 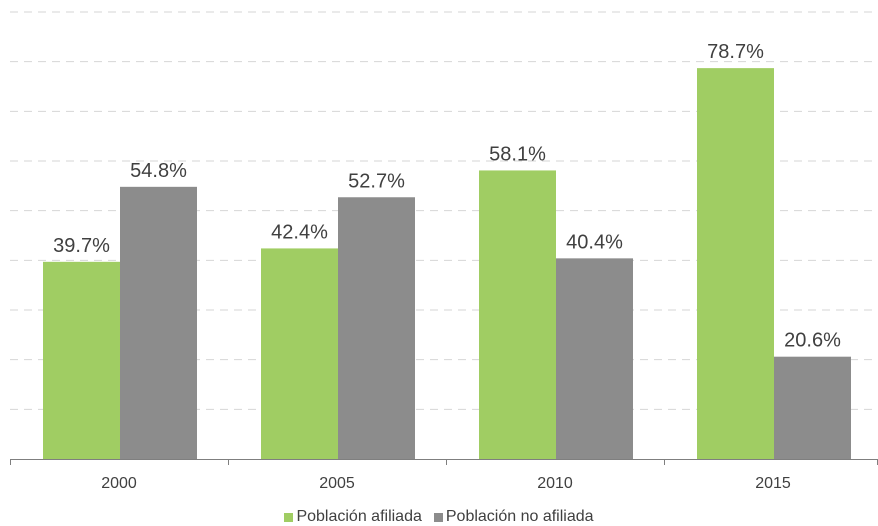 I want to click on x-tick-label-2015: 2015, so click(x=773, y=483).